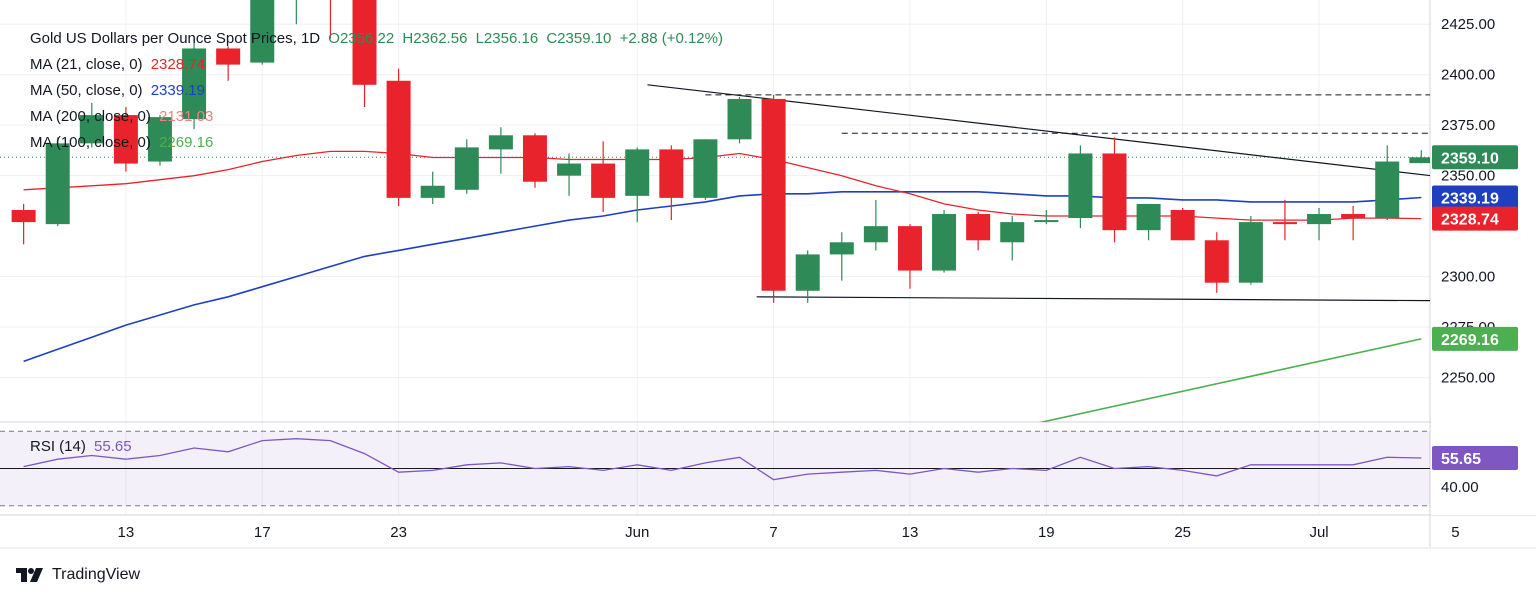  I want to click on ma21-label: MA (21, close, 0), so click(86, 64).